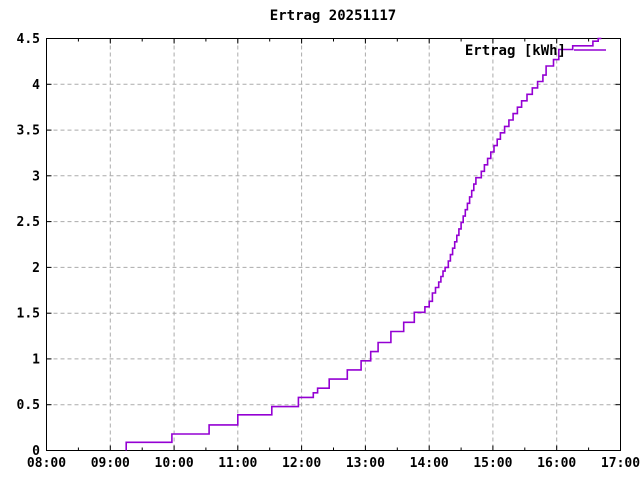 Image resolution: width=640 pixels, height=480 pixels. Describe the element at coordinates (36, 268) in the screenshot. I see `y-tick-label: 2` at that location.